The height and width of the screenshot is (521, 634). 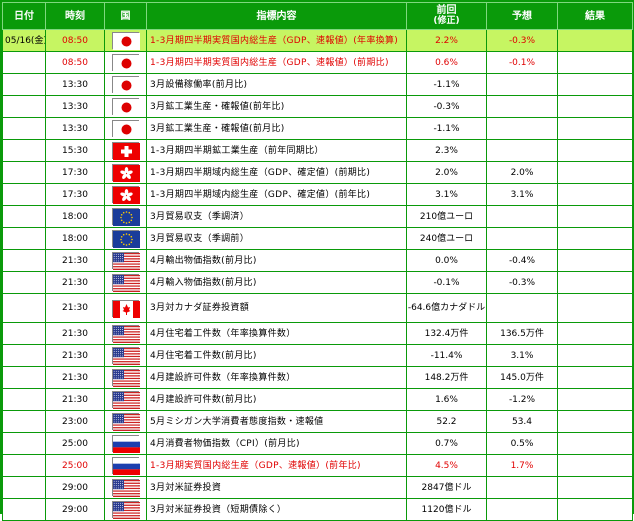 I want to click on indicator-cell: 1-3月期四半期実質国内総生産（GDP、速報値）(年率換算), so click(x=276, y=40).